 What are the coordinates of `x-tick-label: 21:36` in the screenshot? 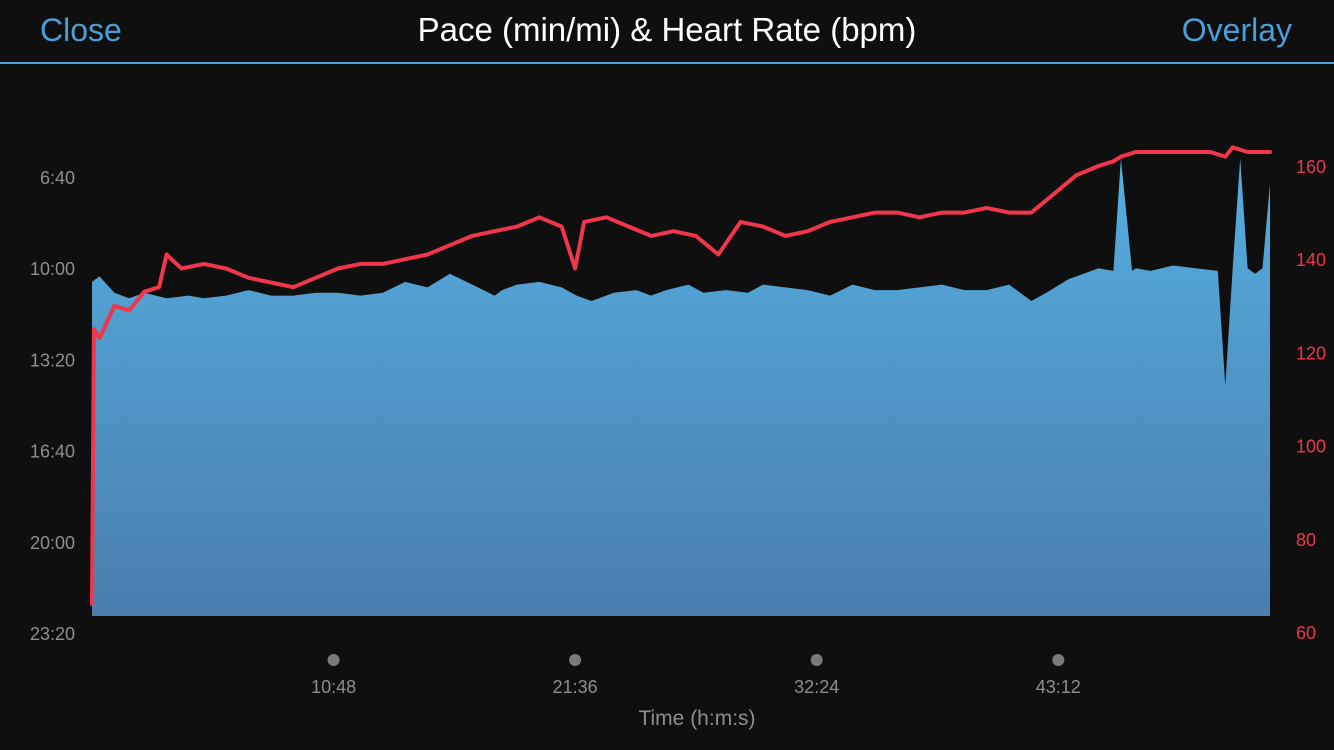 It's located at (575, 687).